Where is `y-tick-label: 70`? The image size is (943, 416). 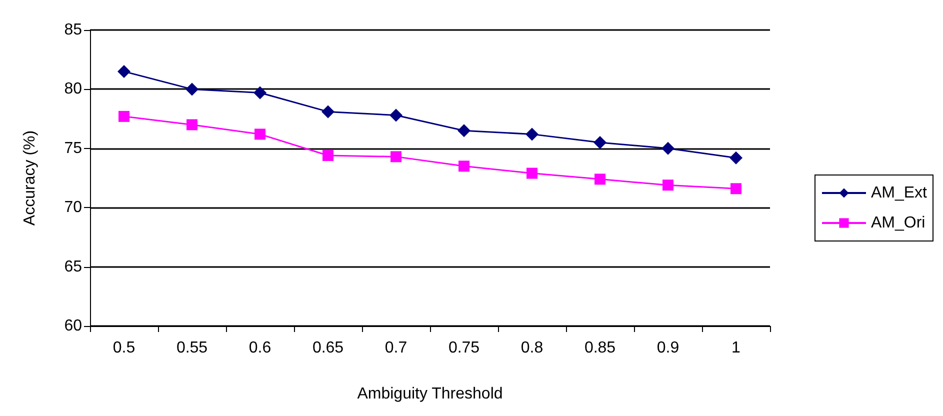 y-tick-label: 70 is located at coordinates (73, 207).